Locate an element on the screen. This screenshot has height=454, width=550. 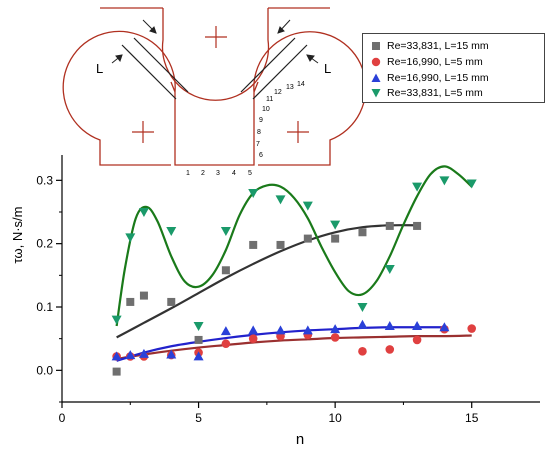
plate-lines is located at coordinates (214, 68).